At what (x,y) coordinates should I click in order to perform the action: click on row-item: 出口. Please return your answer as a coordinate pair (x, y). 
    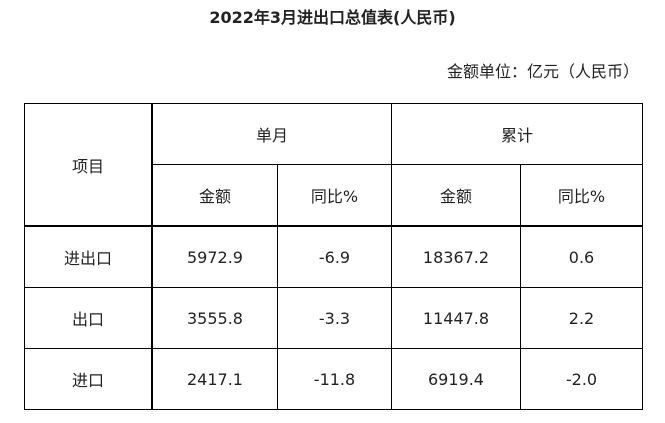
    Looking at the image, I should click on (88, 318).